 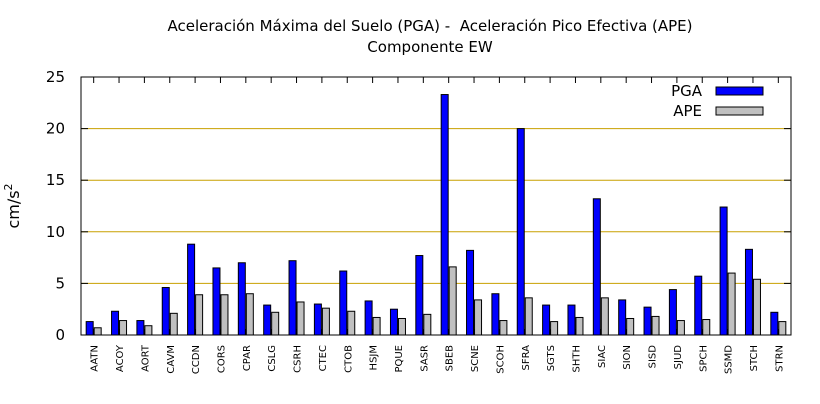 I want to click on x-tick-label: HSJM, so click(x=374, y=357).